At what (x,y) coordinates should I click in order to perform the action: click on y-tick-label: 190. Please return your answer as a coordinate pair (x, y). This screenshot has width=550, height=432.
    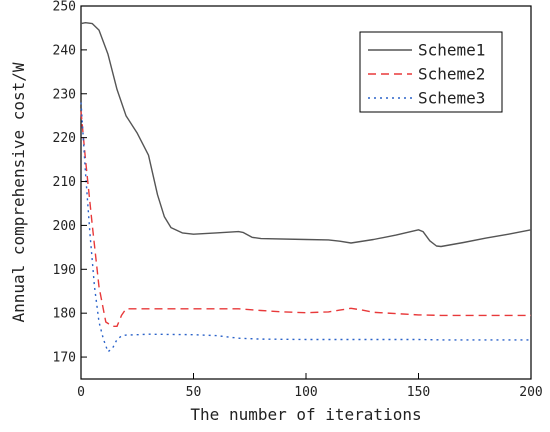
    Looking at the image, I should click on (64, 270).